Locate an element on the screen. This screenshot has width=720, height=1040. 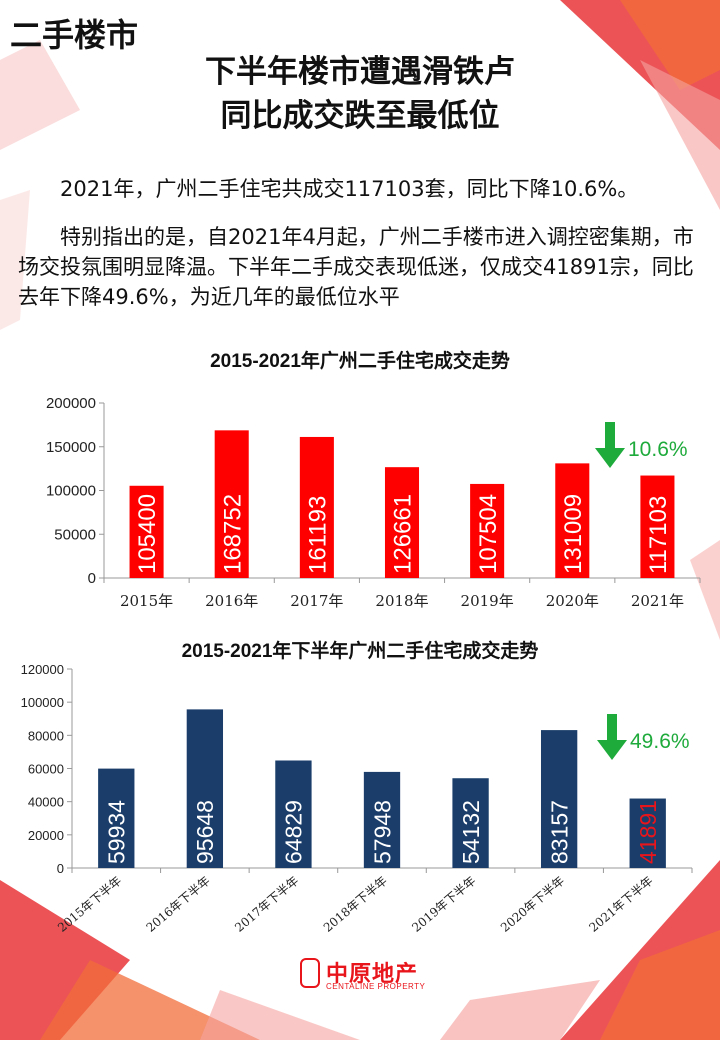
main-title-line-2: 同比成交跌至最低位 is located at coordinates (360, 116).